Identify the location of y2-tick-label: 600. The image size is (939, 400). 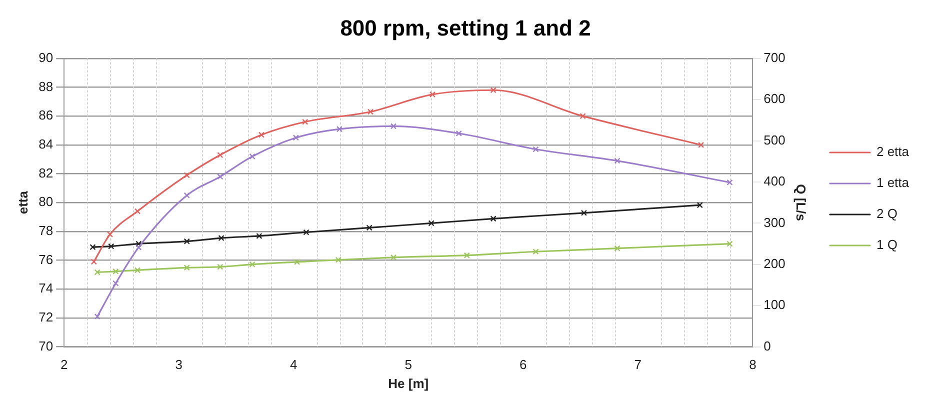
(775, 98).